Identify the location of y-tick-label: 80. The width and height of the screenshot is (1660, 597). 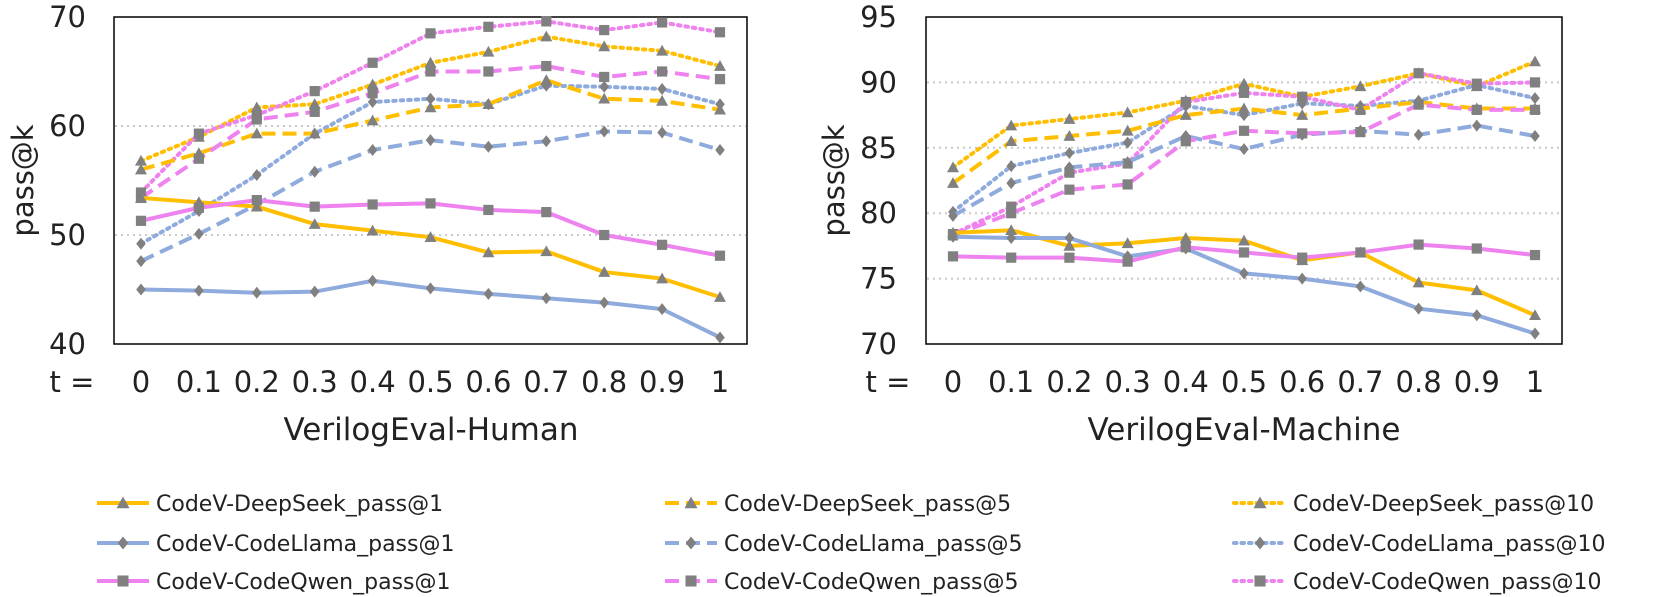
(878, 213).